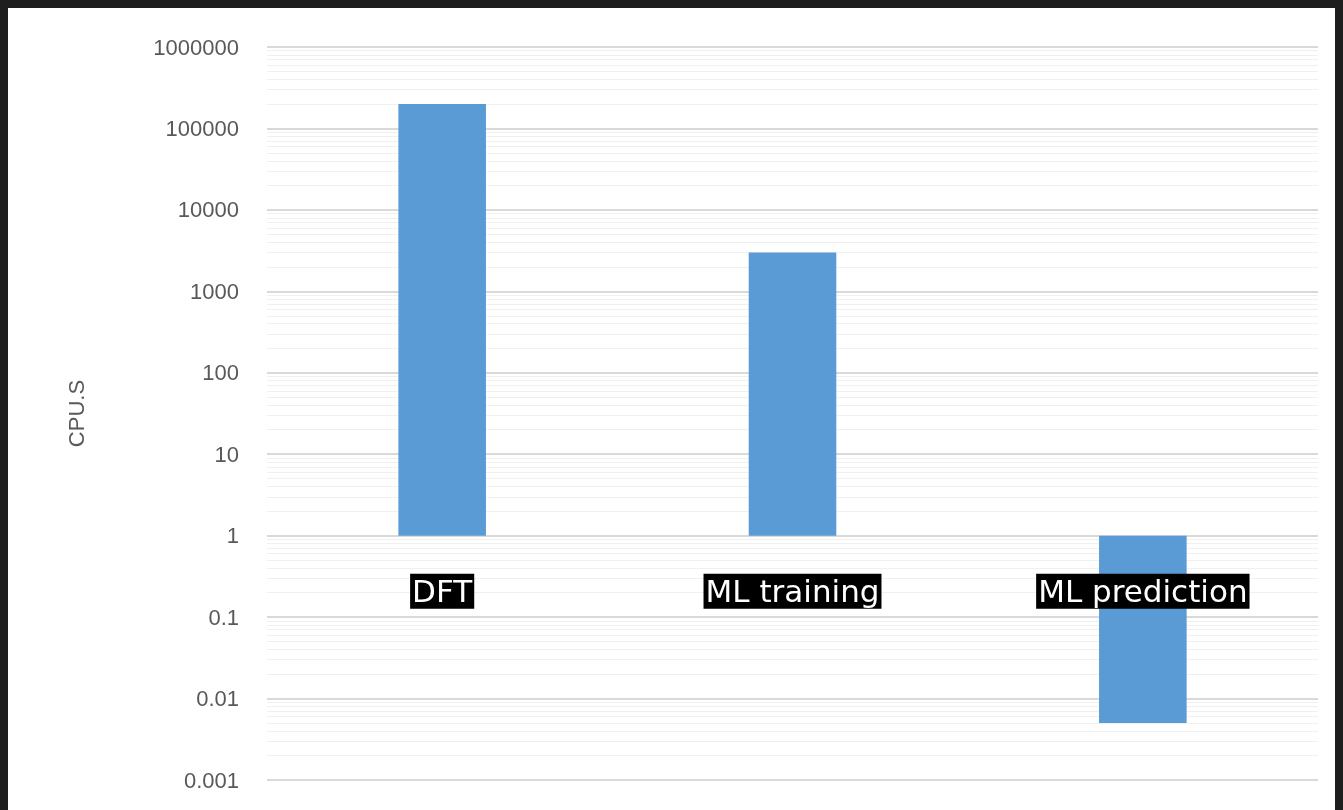  Describe the element at coordinates (232, 536) in the screenshot. I see `y-tick-label: 1` at that location.